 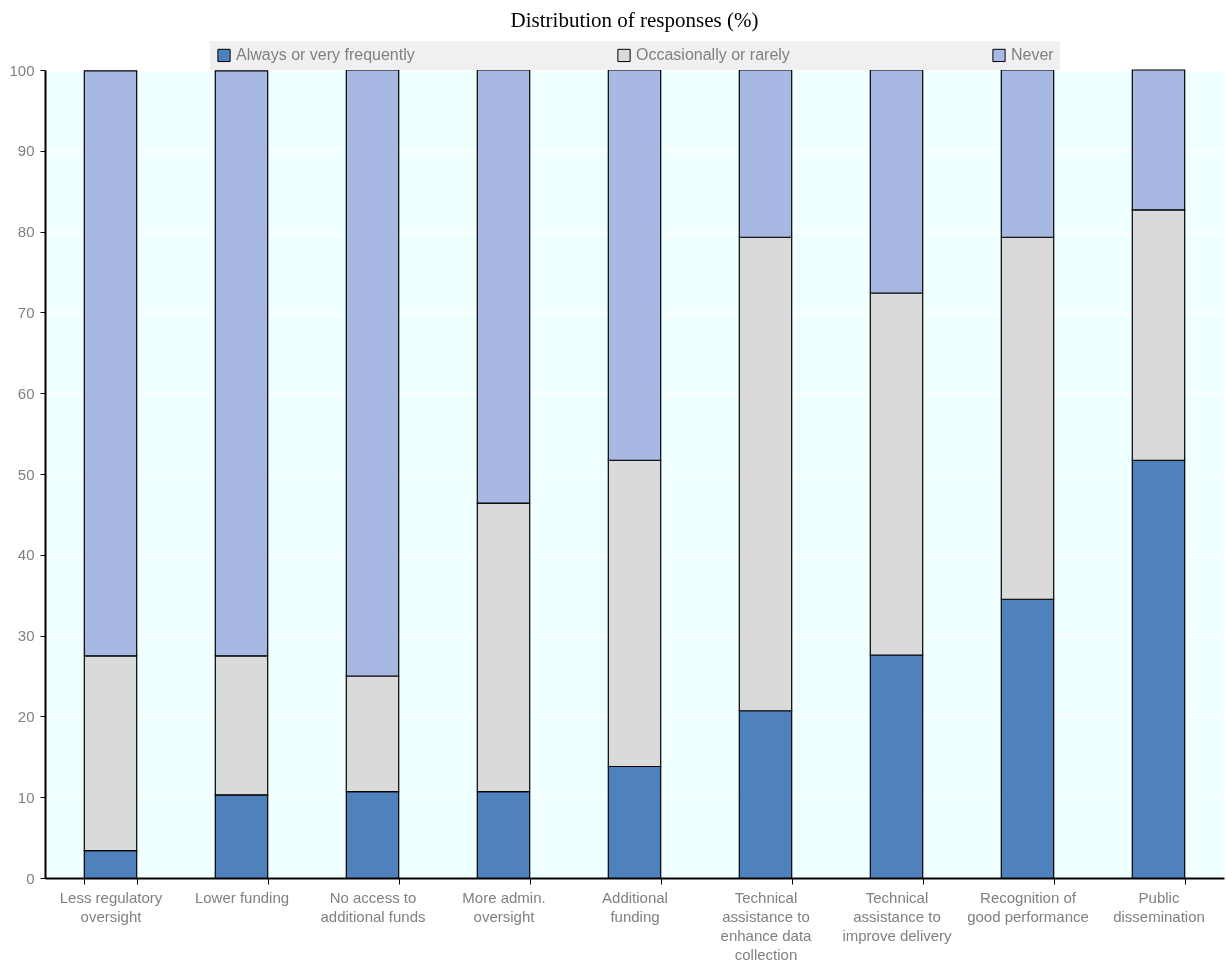 I want to click on y-tick-label: 0, so click(x=30, y=878).